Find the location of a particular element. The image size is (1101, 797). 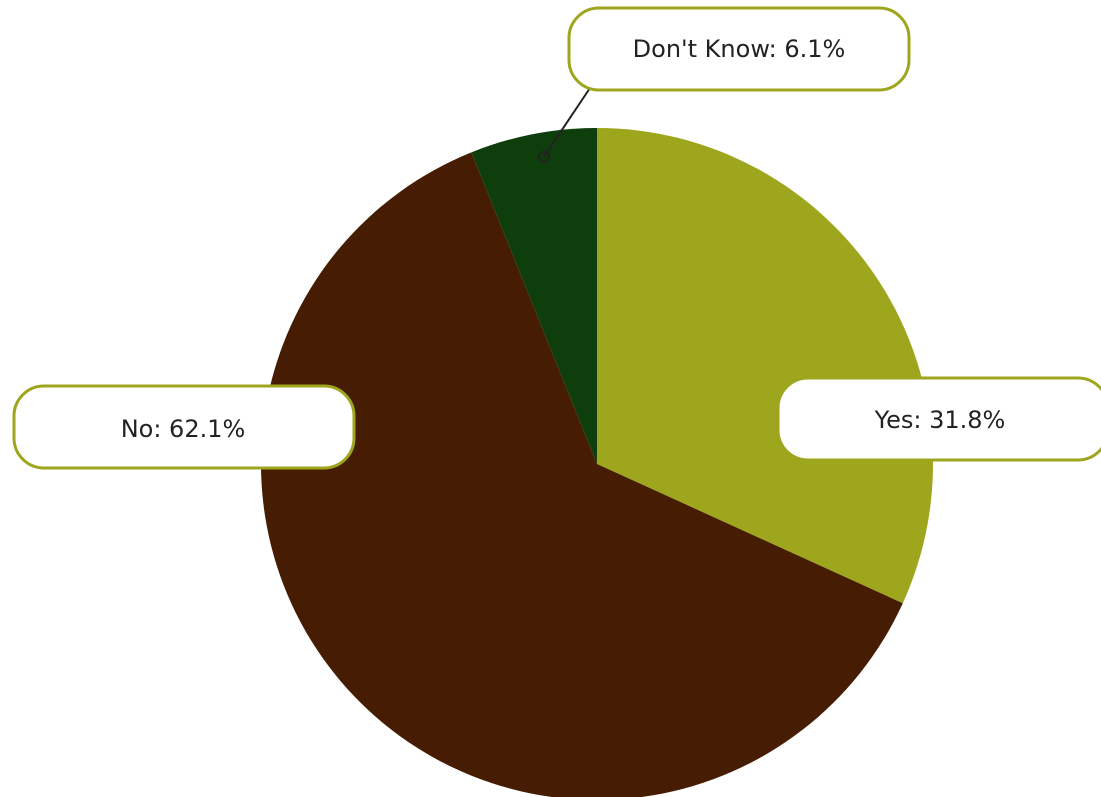

data-label-no: No: 62.1% is located at coordinates (183, 429).